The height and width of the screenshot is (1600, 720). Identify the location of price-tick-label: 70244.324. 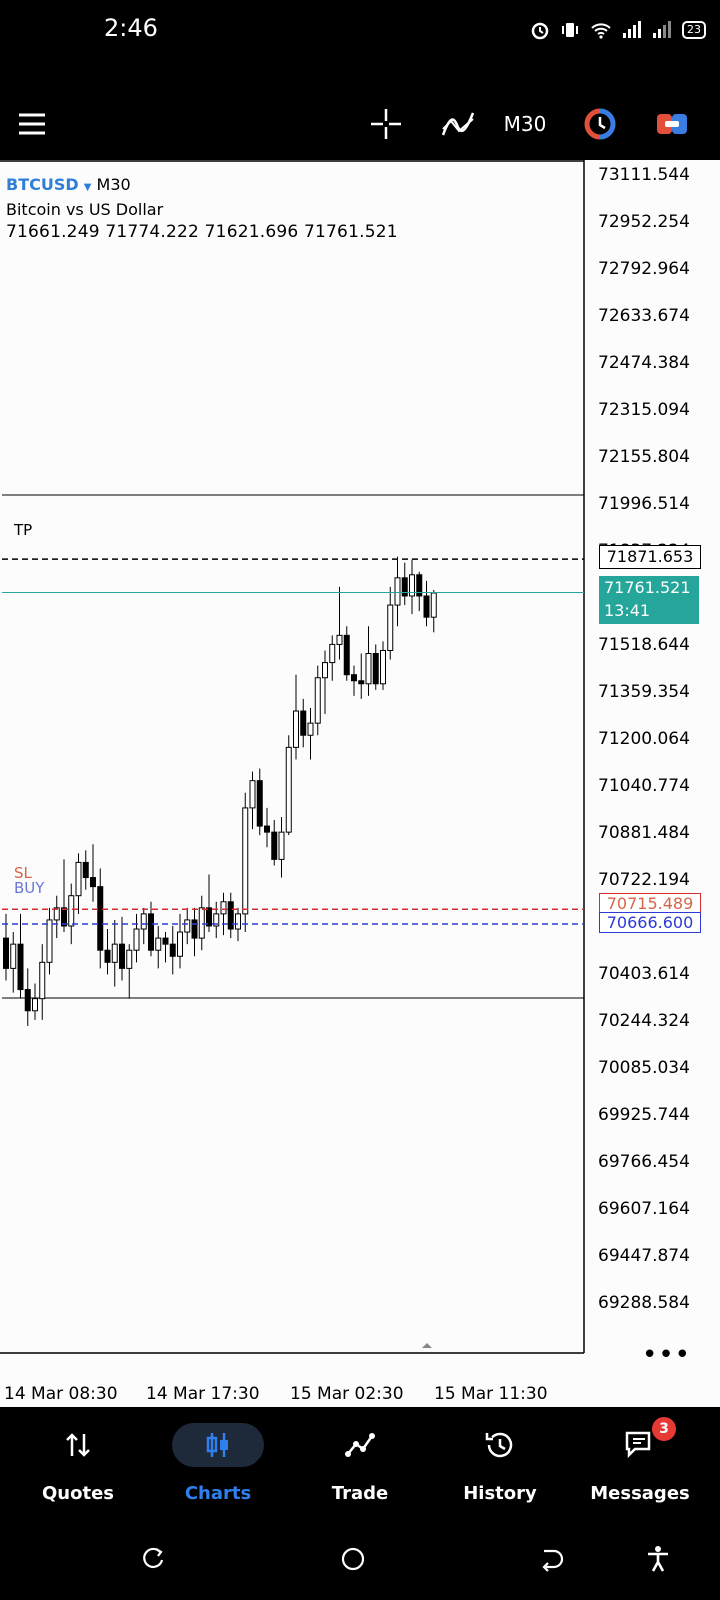
(644, 1021).